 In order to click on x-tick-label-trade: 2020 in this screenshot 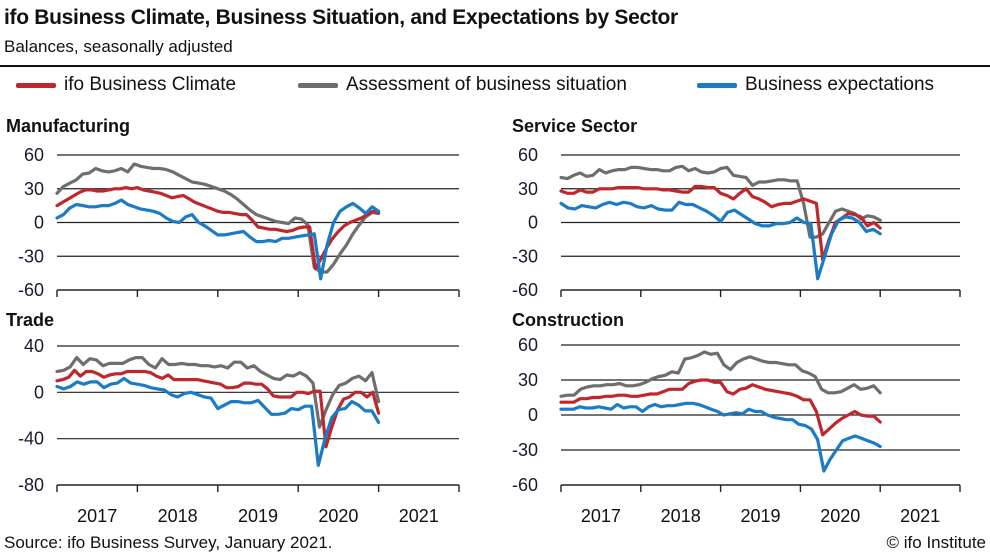, I will do `click(338, 516)`.